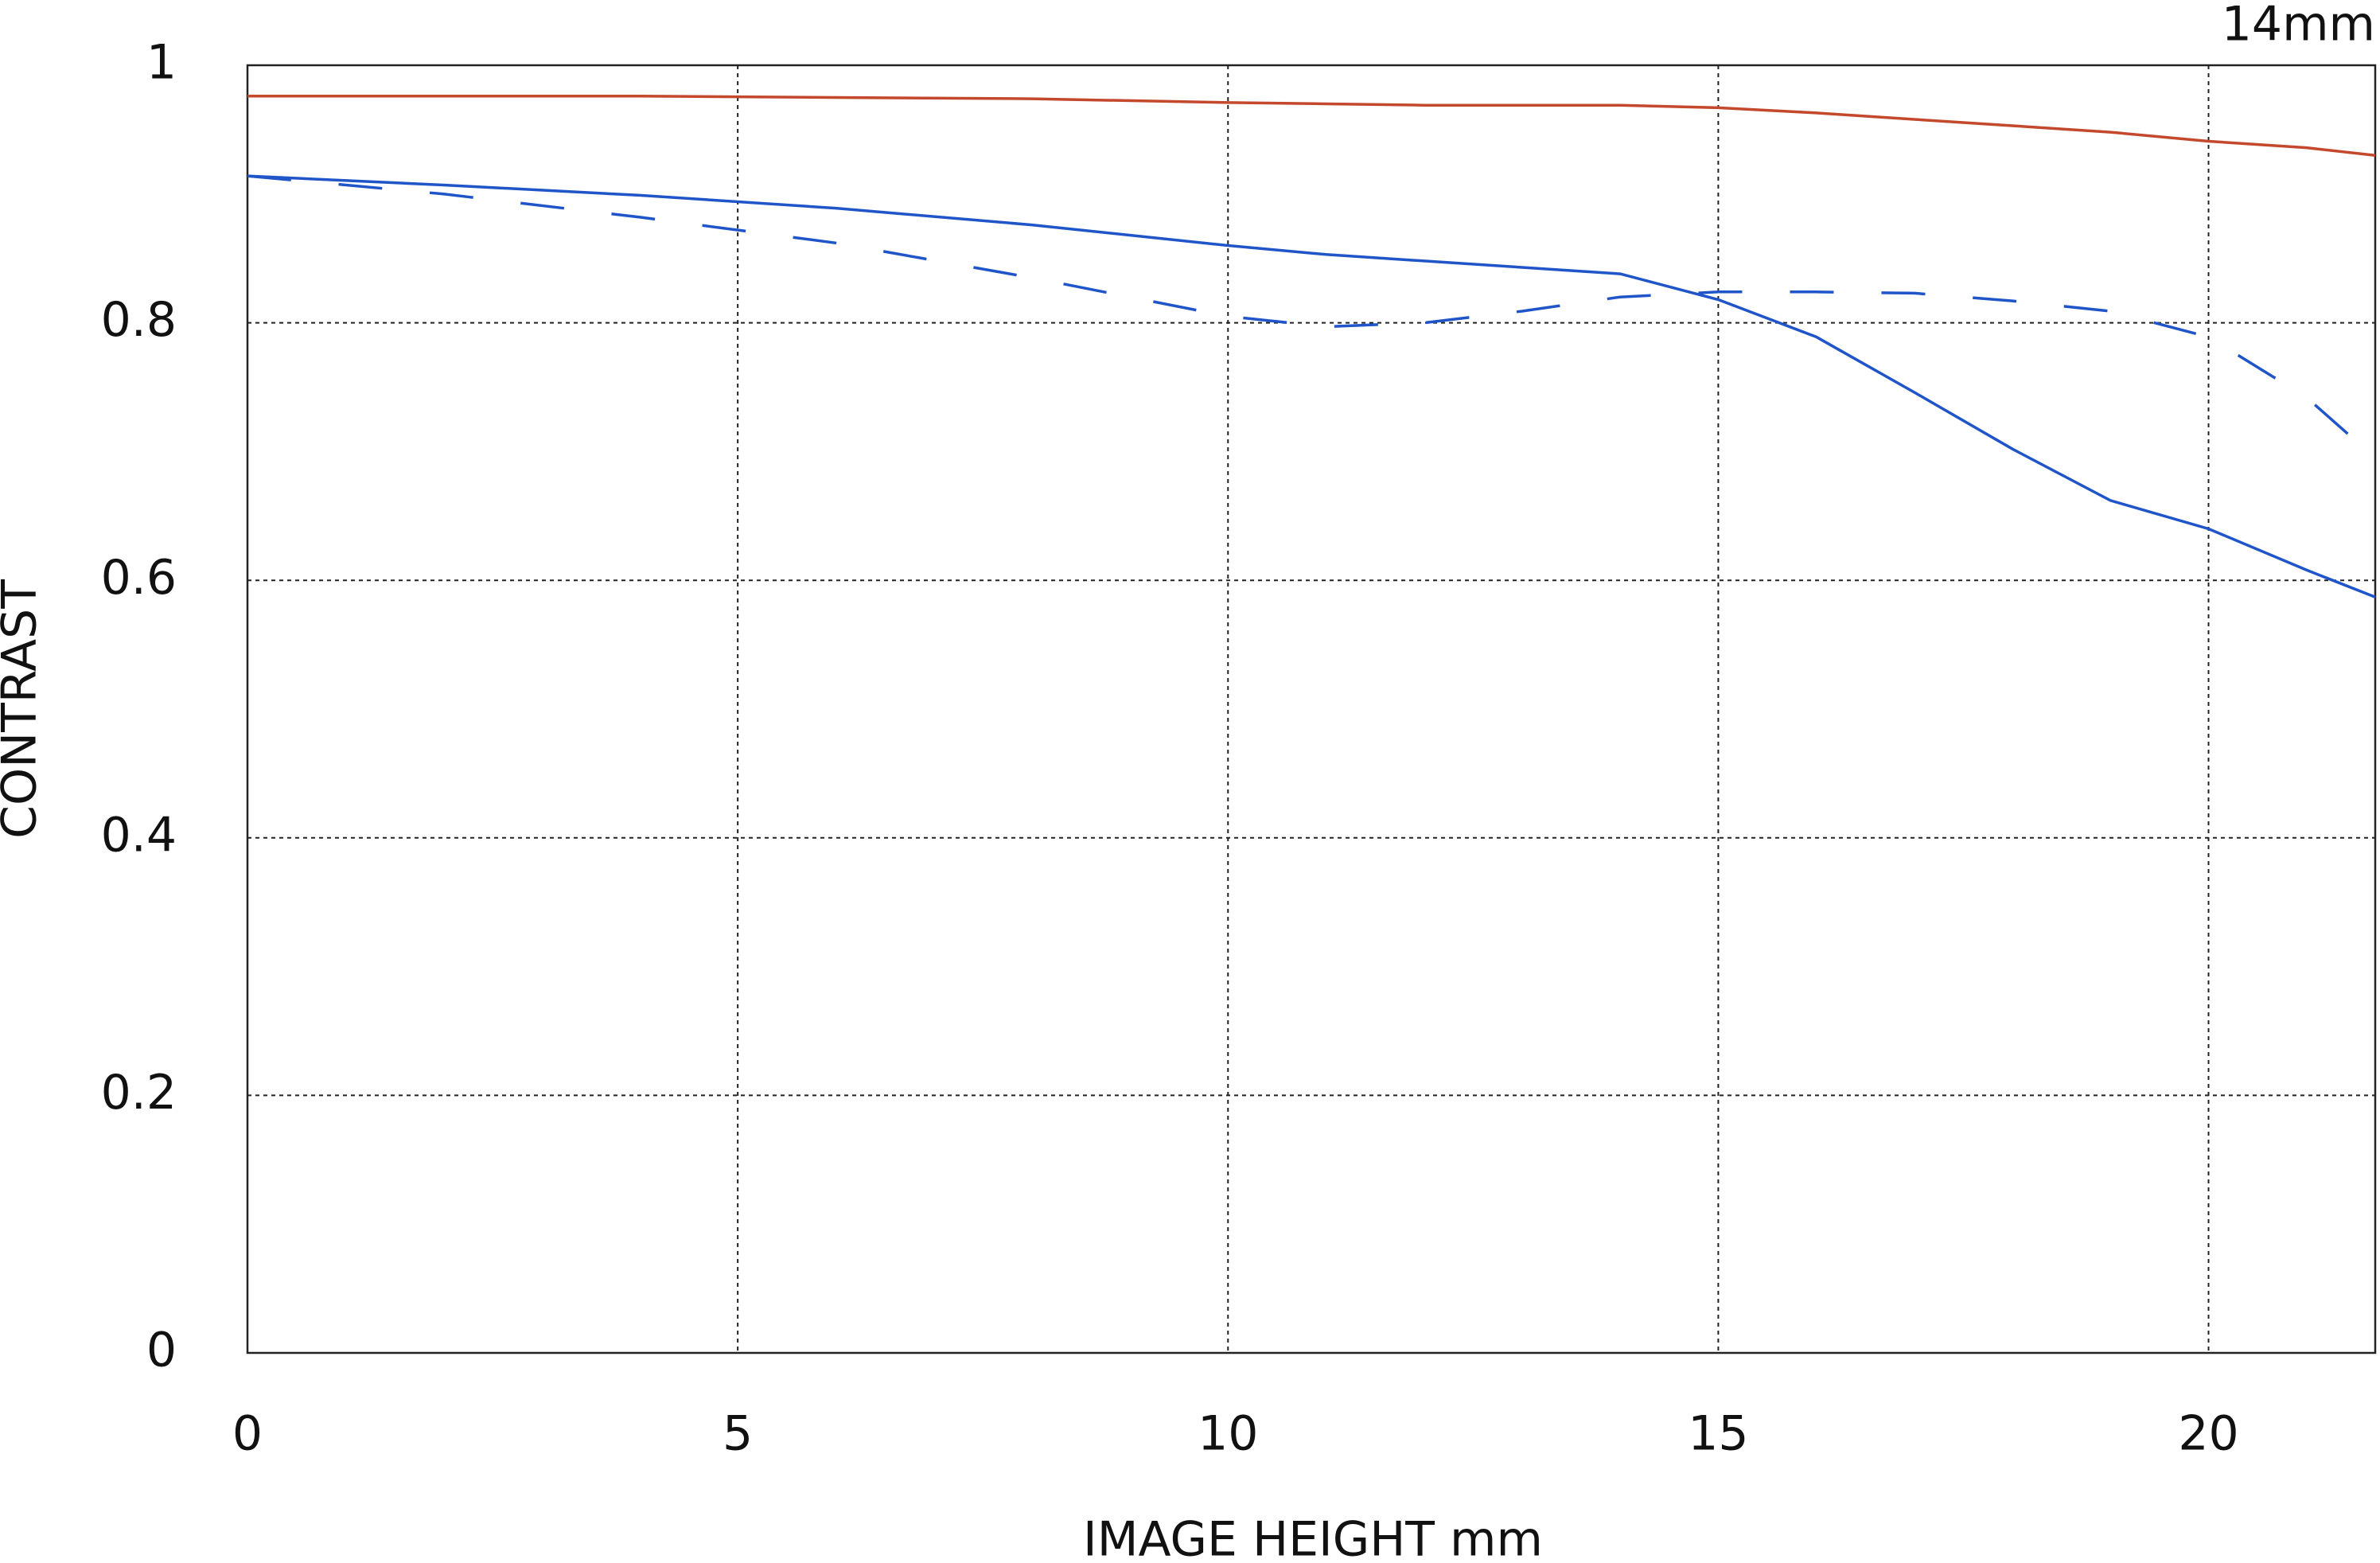  I want to click on y-axis-label: CONTRAST, so click(24, 709).